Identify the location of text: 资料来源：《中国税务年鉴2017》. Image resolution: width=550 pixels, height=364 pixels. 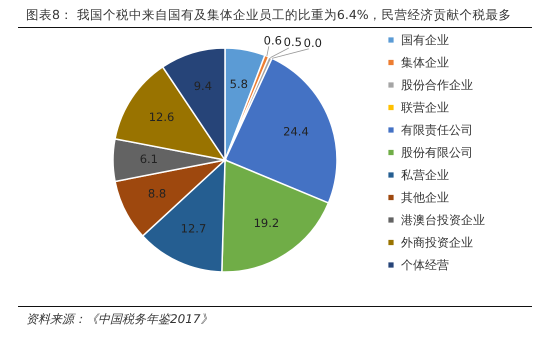
(275, 319).